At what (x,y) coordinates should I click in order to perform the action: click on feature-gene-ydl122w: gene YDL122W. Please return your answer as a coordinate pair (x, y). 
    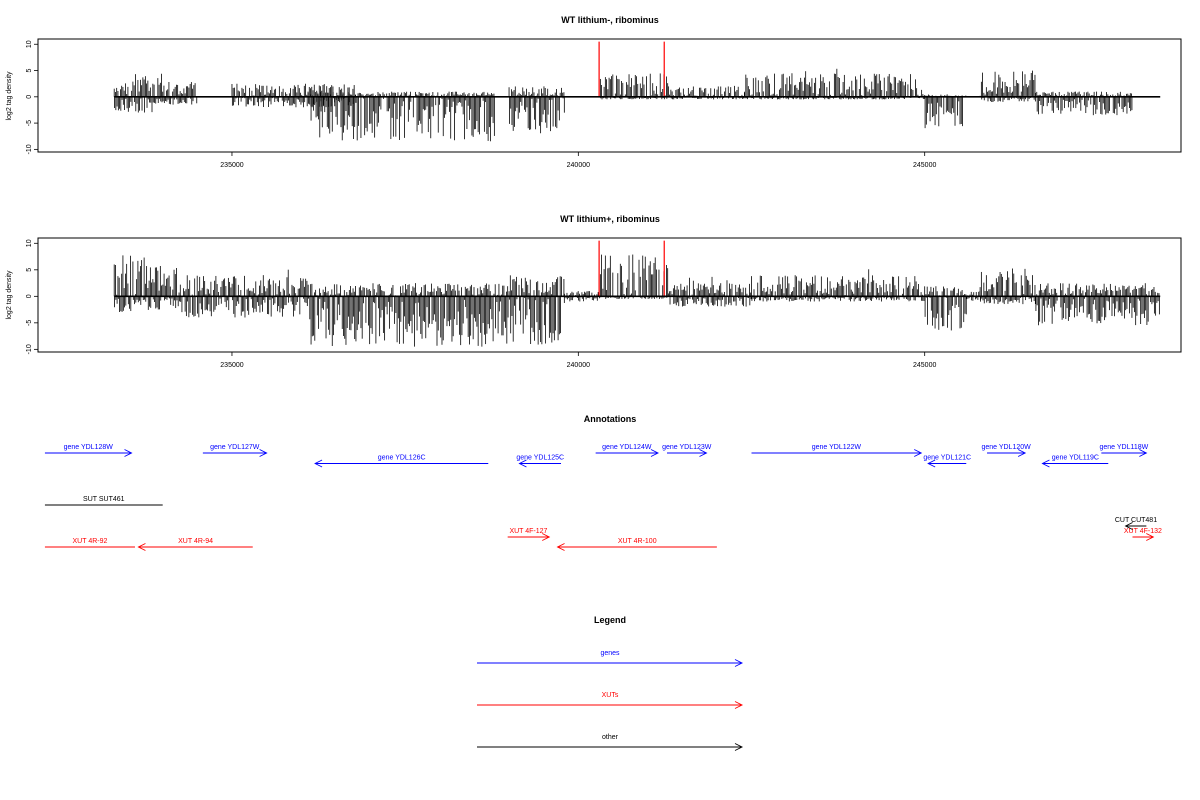
    Looking at the image, I should click on (837, 450).